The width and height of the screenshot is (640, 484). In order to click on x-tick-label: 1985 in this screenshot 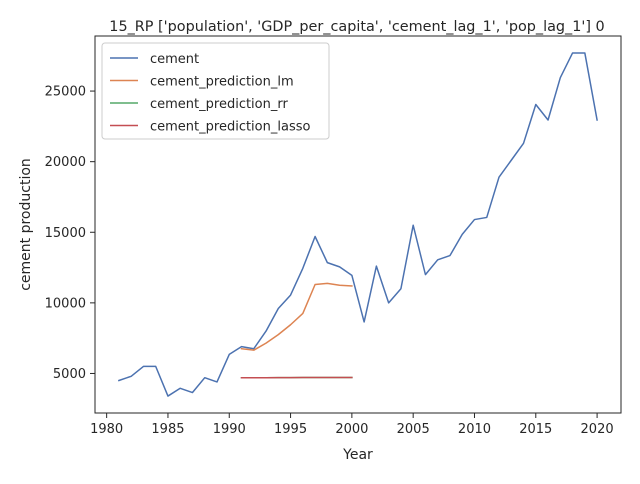, I will do `click(167, 429)`.